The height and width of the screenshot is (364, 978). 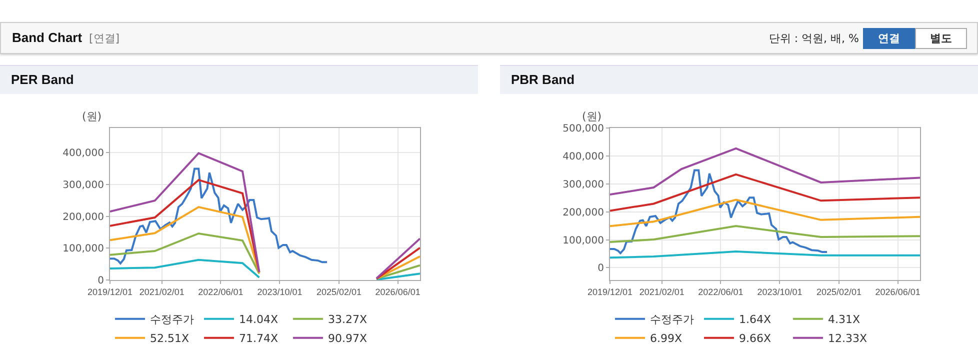 I want to click on legend-label: 4.31X, so click(x=844, y=319).